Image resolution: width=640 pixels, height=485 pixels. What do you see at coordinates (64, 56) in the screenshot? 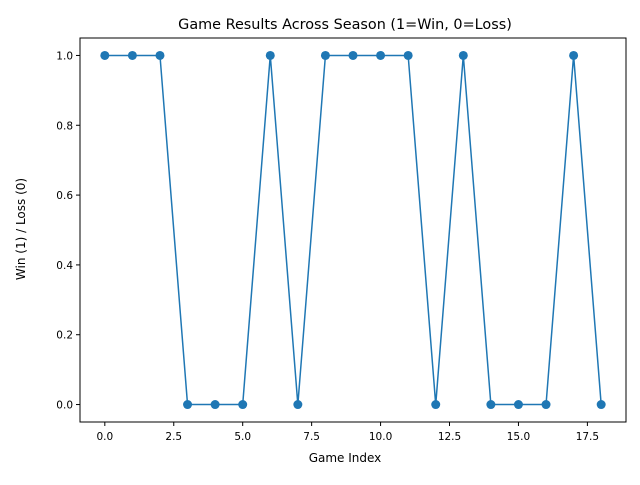
I see `y-tick-label: 1.0` at bounding box center [64, 56].